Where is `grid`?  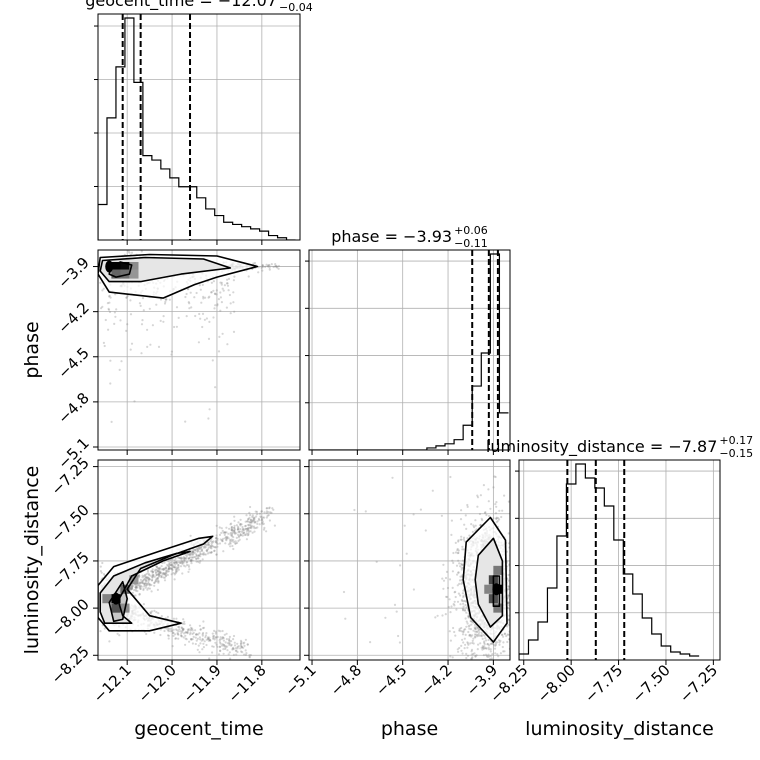 grid is located at coordinates (402, 350).